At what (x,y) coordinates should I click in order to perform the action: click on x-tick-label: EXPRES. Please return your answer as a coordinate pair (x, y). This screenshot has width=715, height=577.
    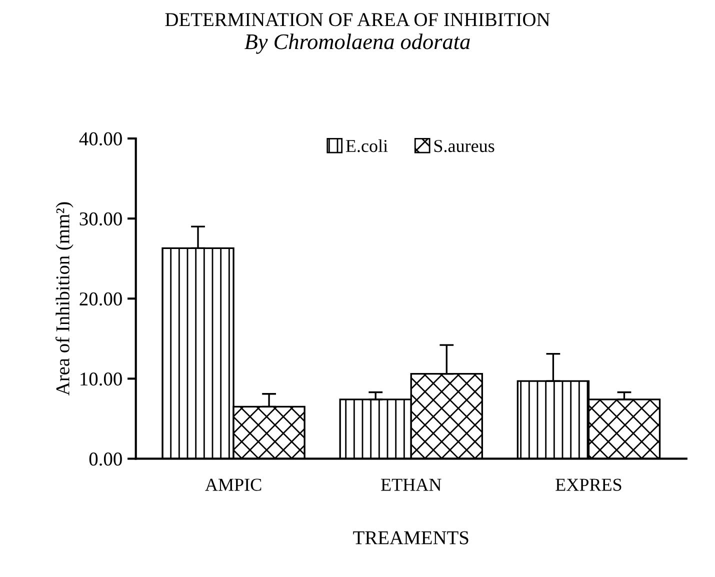
    Looking at the image, I should click on (589, 484).